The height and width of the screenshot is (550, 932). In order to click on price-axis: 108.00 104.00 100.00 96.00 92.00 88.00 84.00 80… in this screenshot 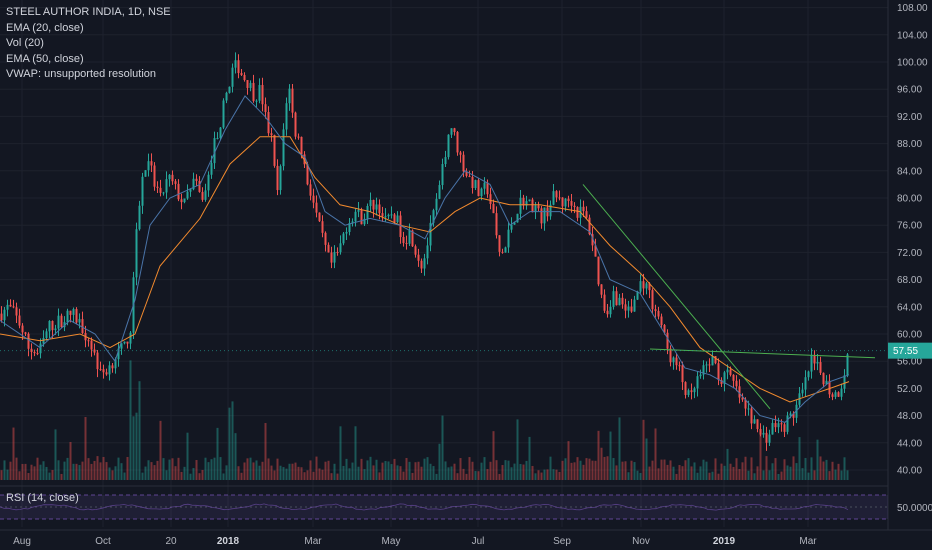, I will do `click(912, 239)`.